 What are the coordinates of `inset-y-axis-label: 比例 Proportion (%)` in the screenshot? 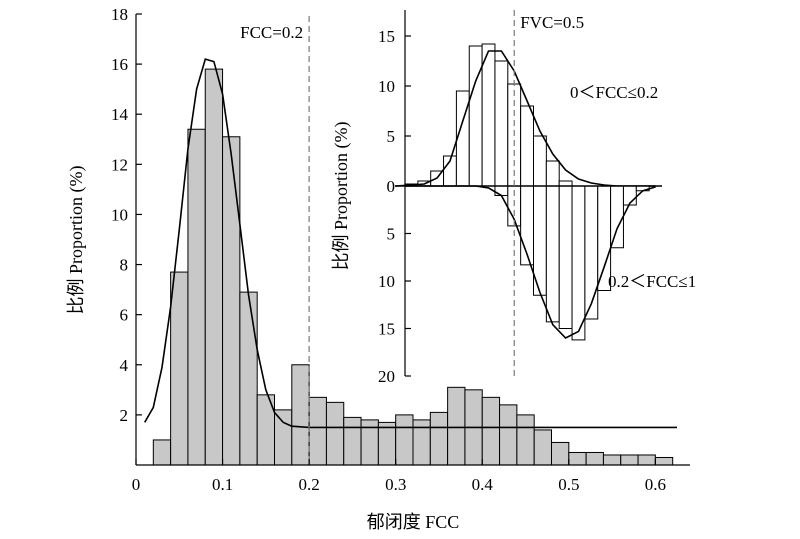 It's located at (341, 196).